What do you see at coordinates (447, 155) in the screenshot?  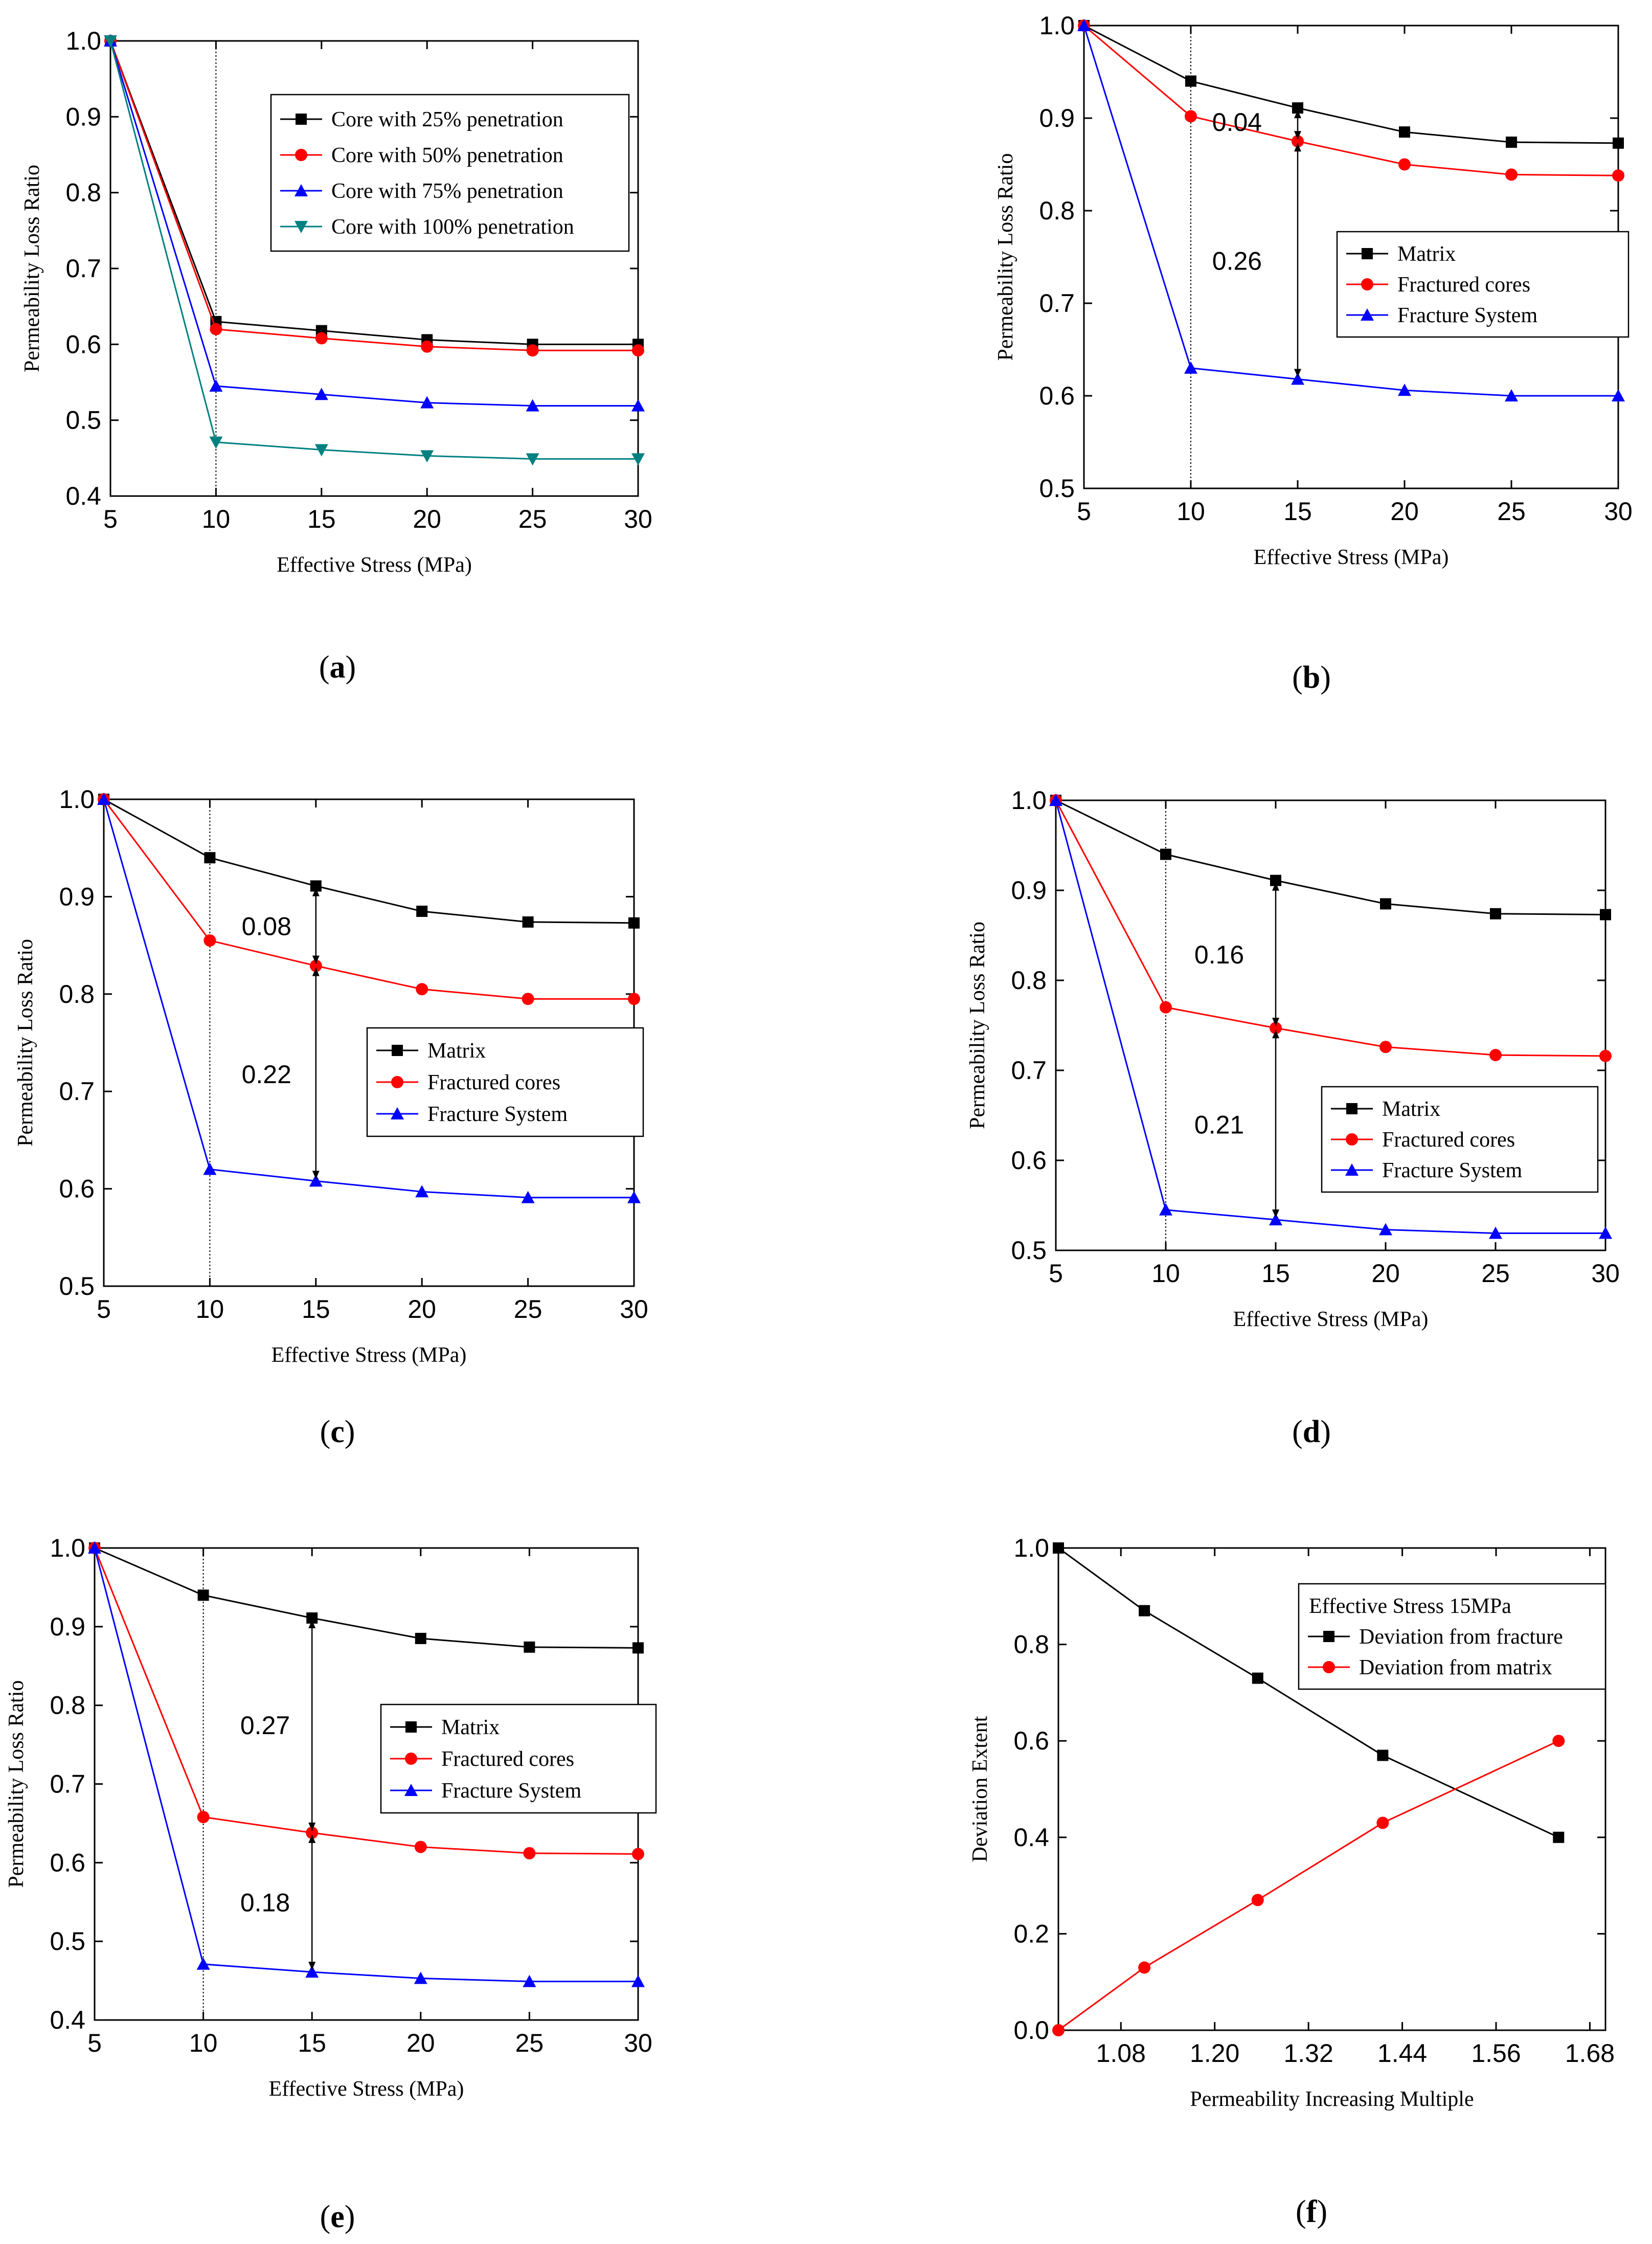 I see `legend-entry-a-1: Core with 50% penetration` at bounding box center [447, 155].